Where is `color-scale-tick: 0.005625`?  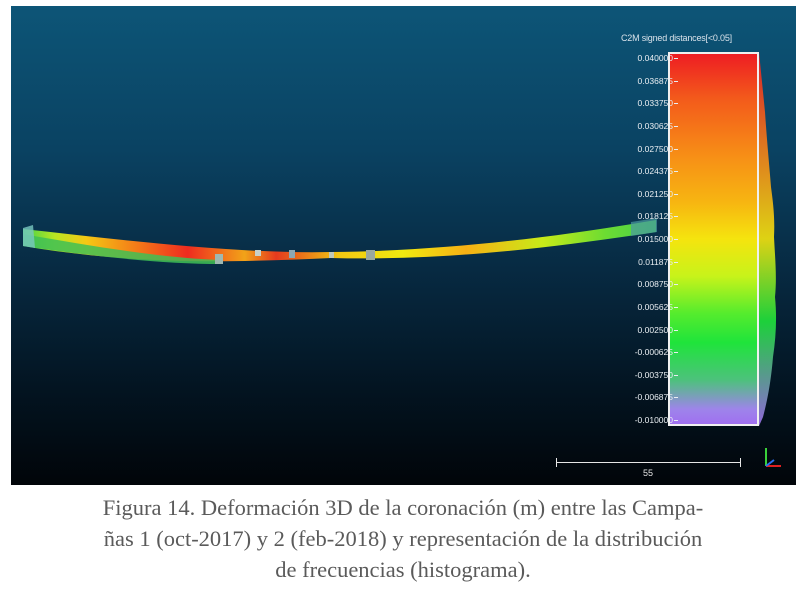
color-scale-tick: 0.005625 is located at coordinates (643, 307).